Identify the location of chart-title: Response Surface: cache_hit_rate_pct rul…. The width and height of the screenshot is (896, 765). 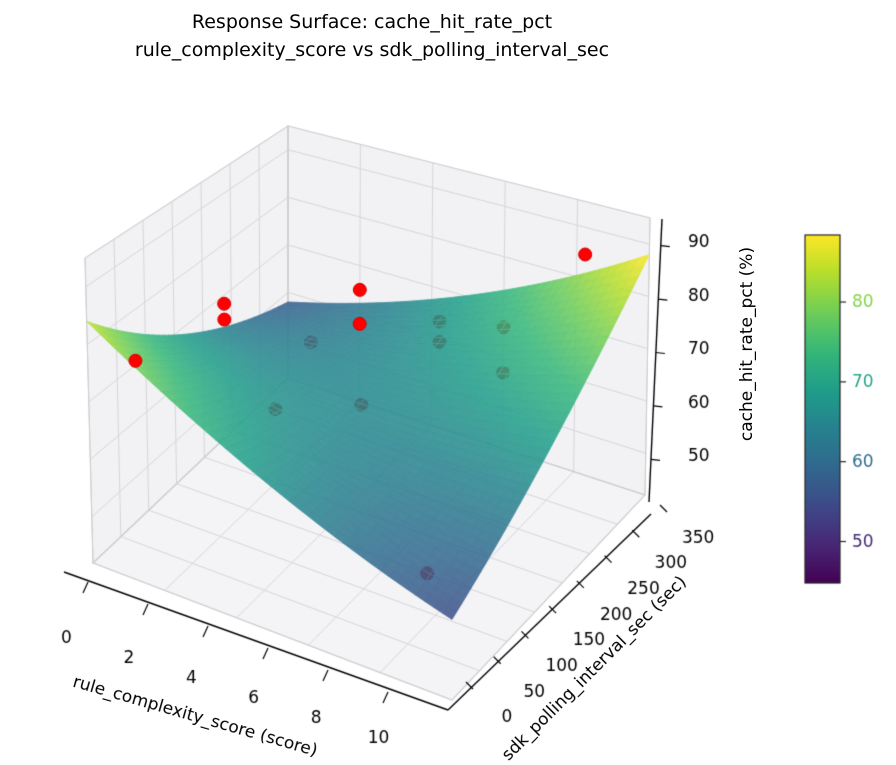
(372, 36).